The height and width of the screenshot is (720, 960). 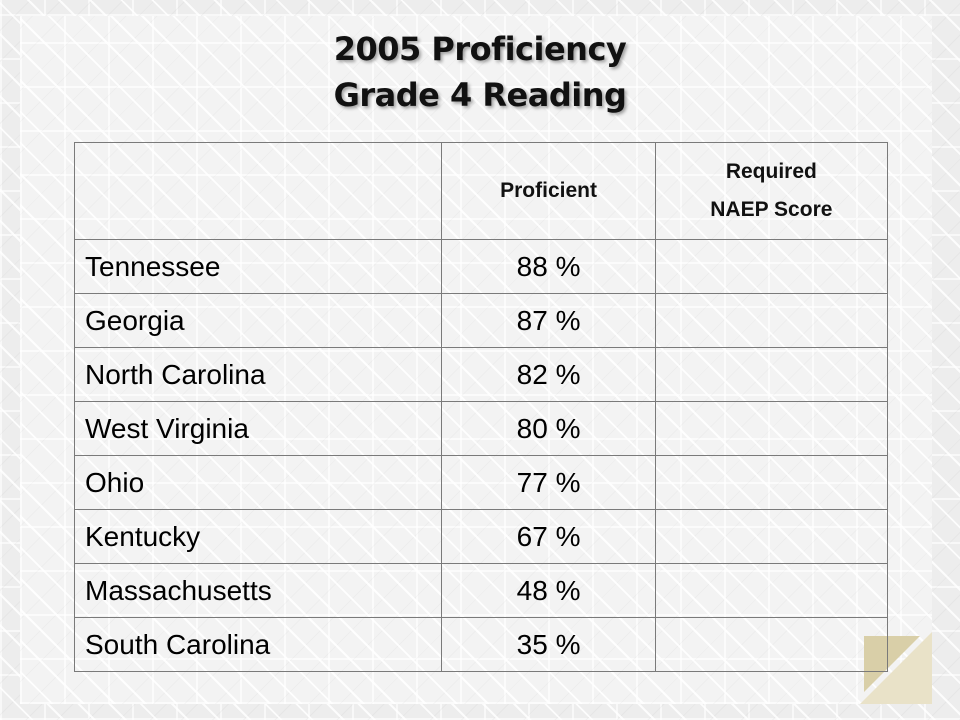 What do you see at coordinates (548, 590) in the screenshot?
I see `cell-proficient: 48 %` at bounding box center [548, 590].